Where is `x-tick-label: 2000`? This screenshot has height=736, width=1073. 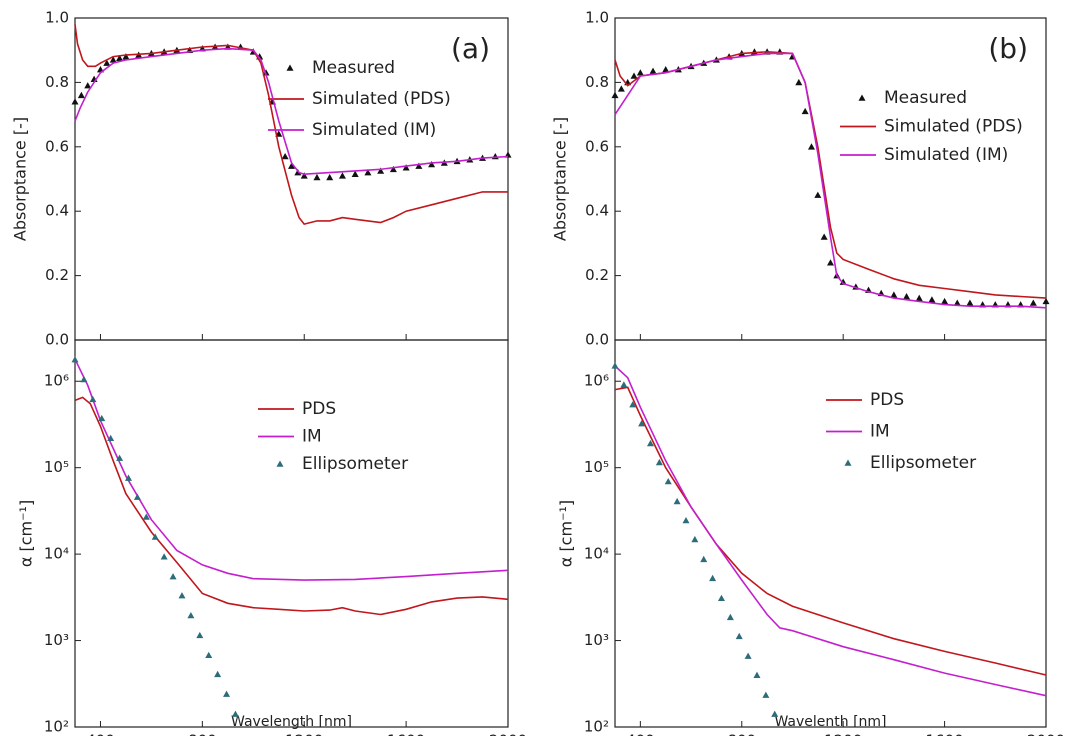
x-tick-label: 2000 is located at coordinates (508, 734).